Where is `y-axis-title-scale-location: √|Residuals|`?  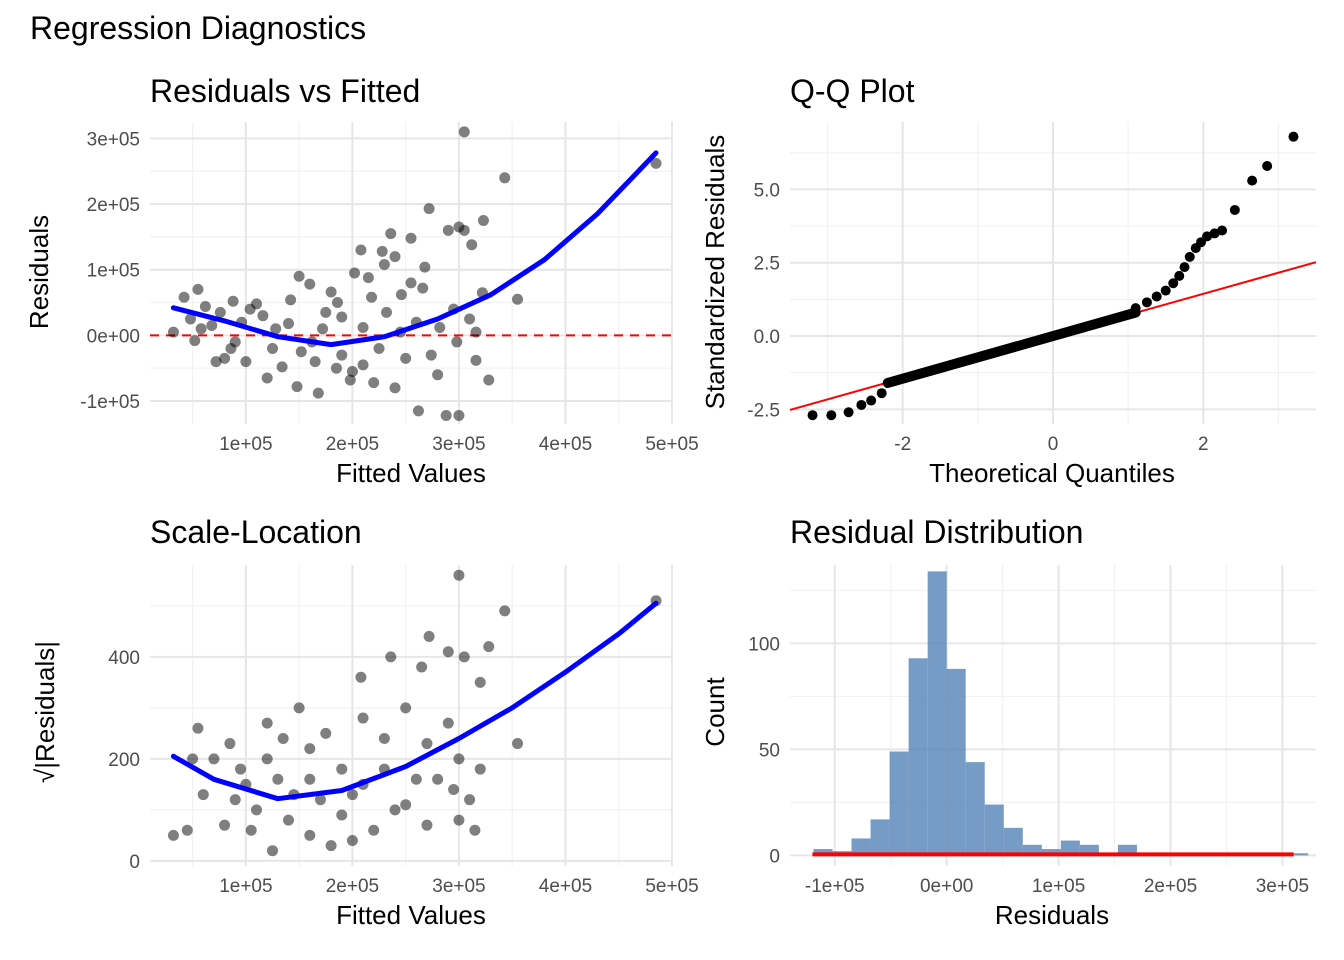
y-axis-title-scale-location: √|Residuals| is located at coordinates (45, 712).